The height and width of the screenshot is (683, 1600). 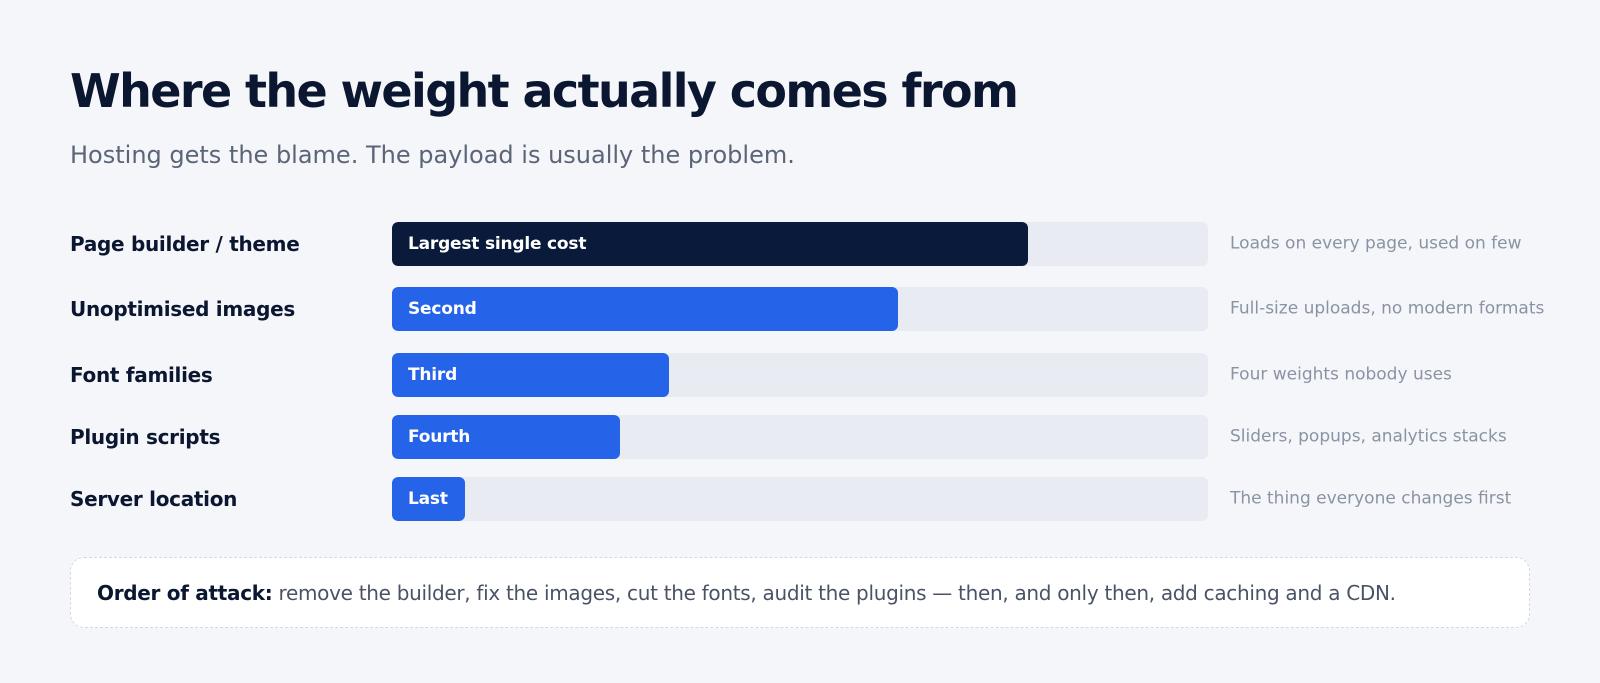 I want to click on bar-annotation: Full-size uploads, no modern formats, so click(x=1387, y=308).